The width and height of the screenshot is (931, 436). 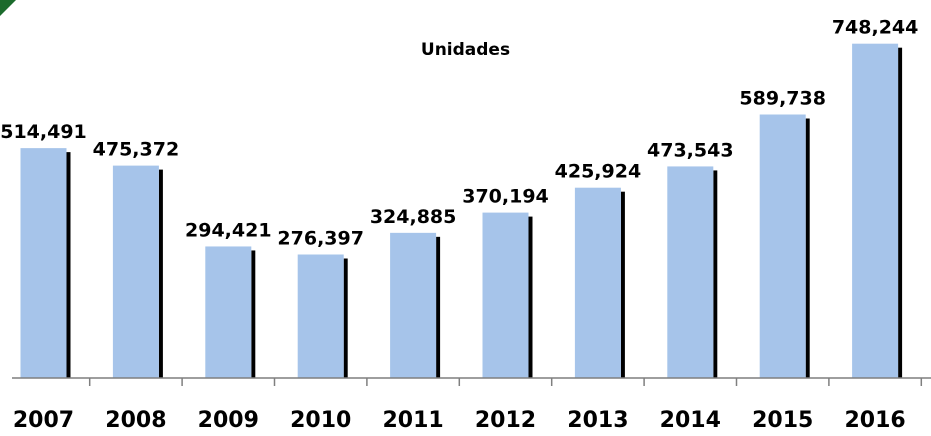 I want to click on data-label-2008: 475,372, so click(x=136, y=150).